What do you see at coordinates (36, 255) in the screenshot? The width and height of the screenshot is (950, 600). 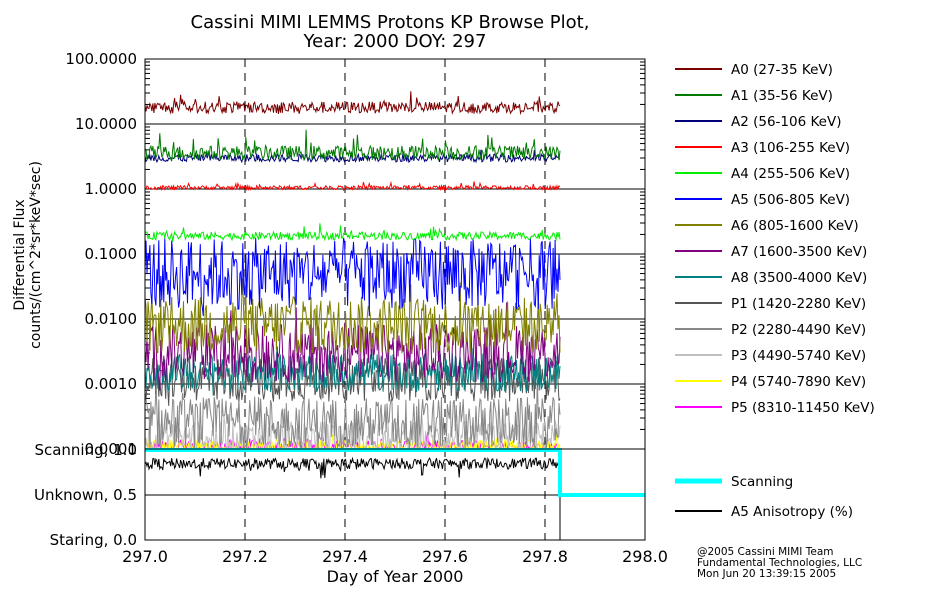 I see `y-axis-label-line2: counts/(cm^2*sr*keV*sec)` at bounding box center [36, 255].